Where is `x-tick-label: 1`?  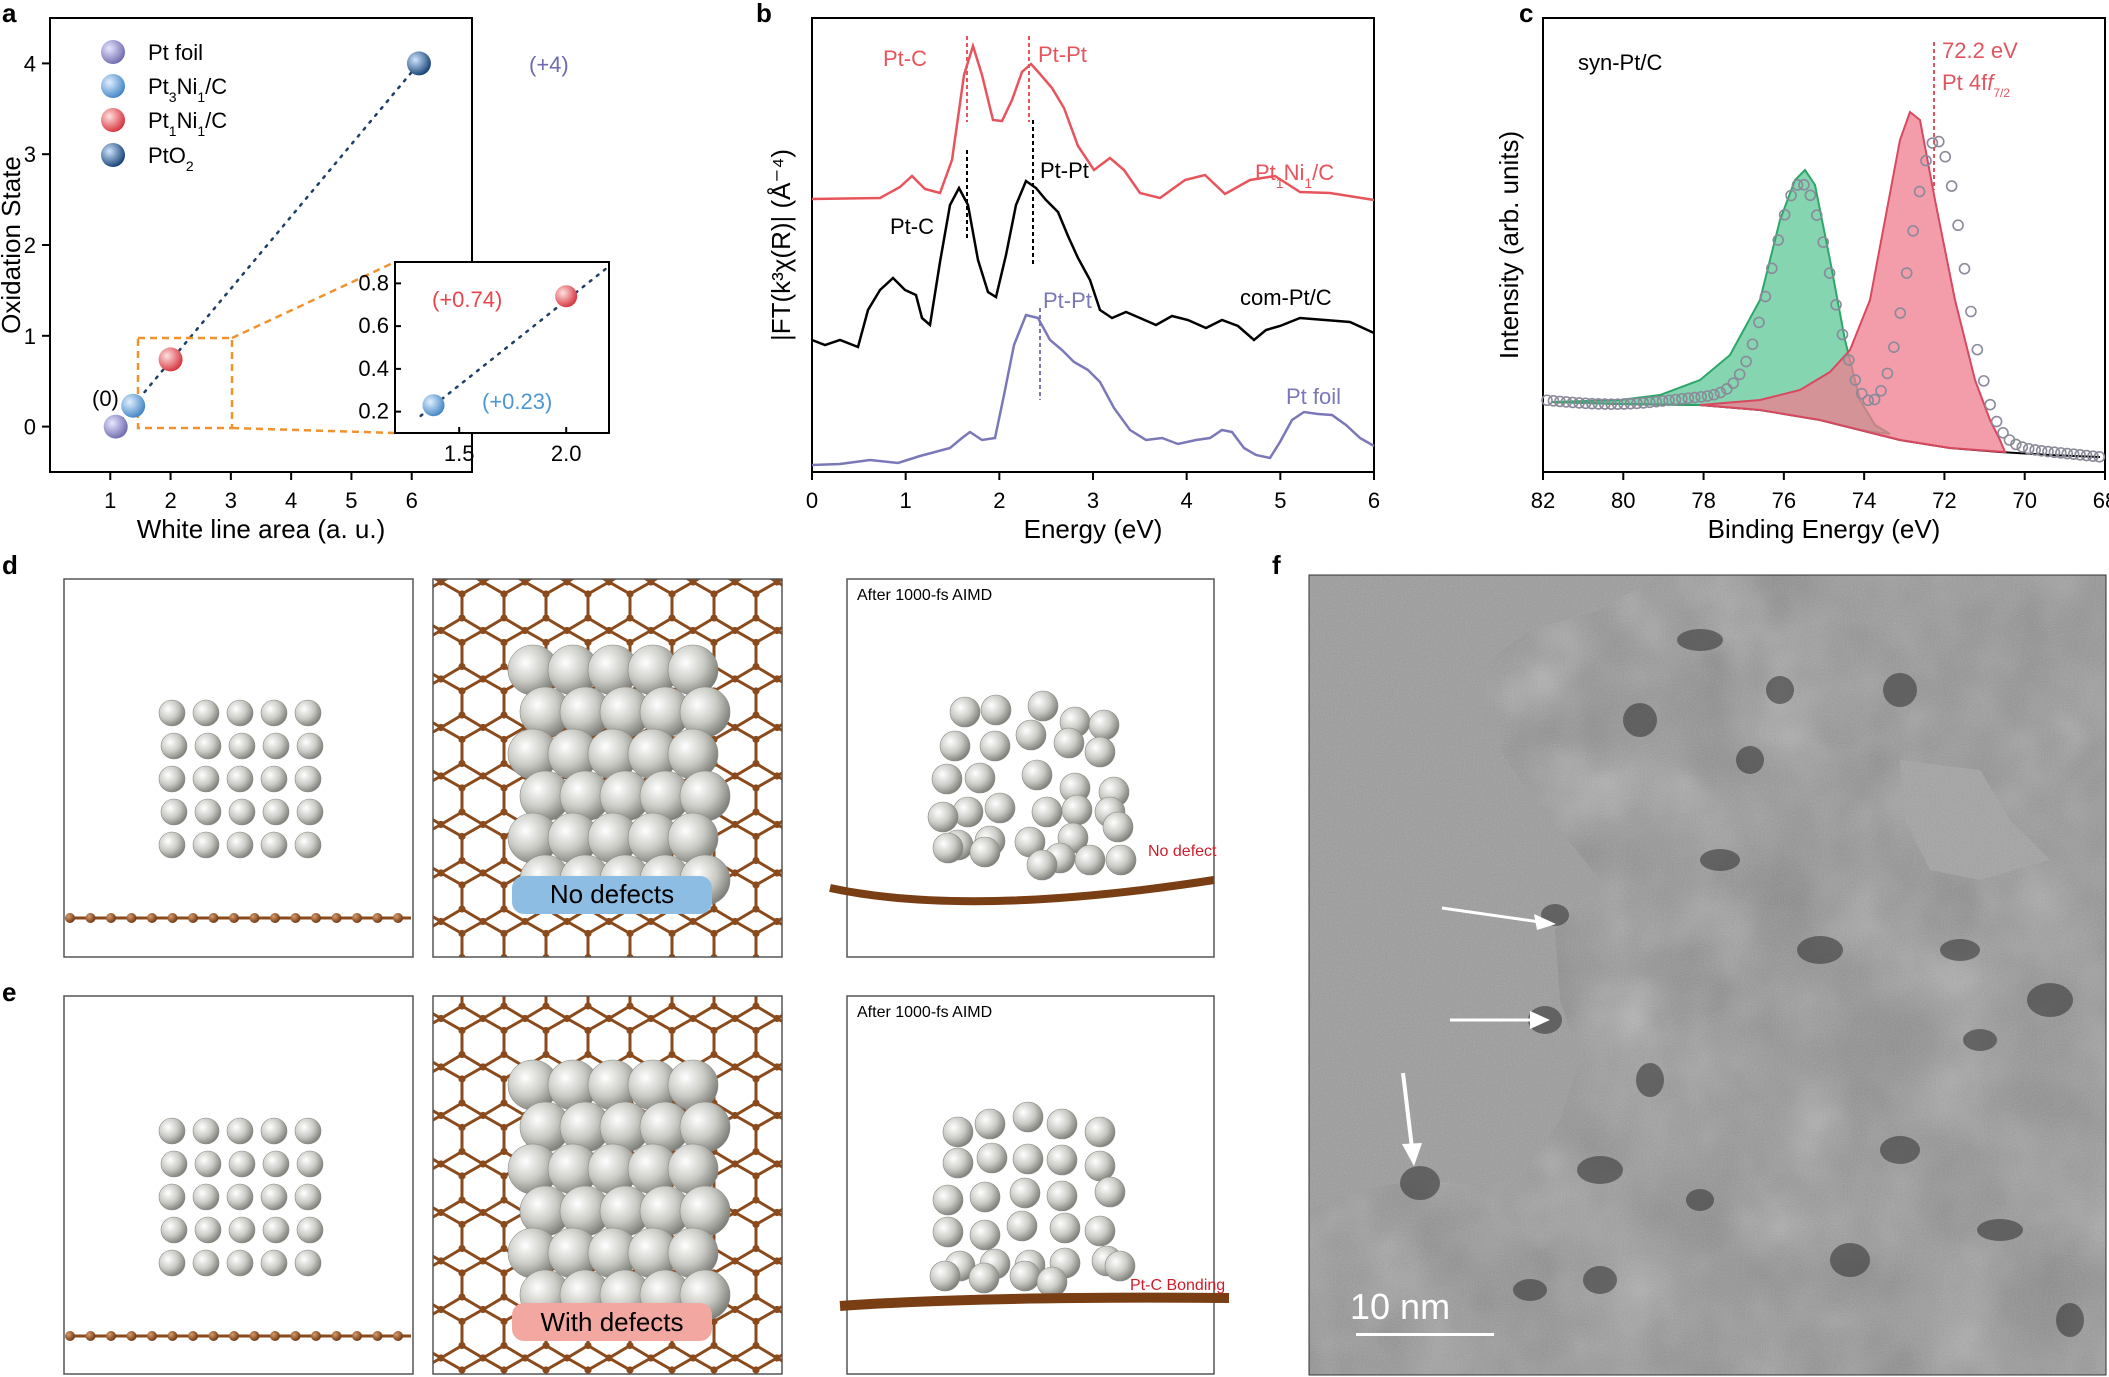 x-tick-label: 1 is located at coordinates (906, 500).